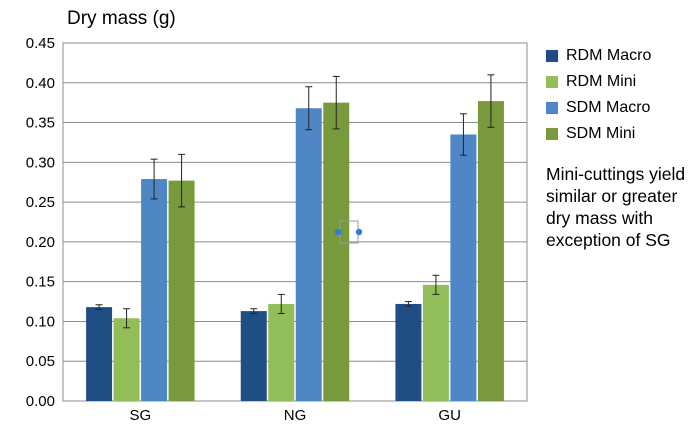  What do you see at coordinates (40, 123) in the screenshot?
I see `y-tick-label: 0.35` at bounding box center [40, 123].